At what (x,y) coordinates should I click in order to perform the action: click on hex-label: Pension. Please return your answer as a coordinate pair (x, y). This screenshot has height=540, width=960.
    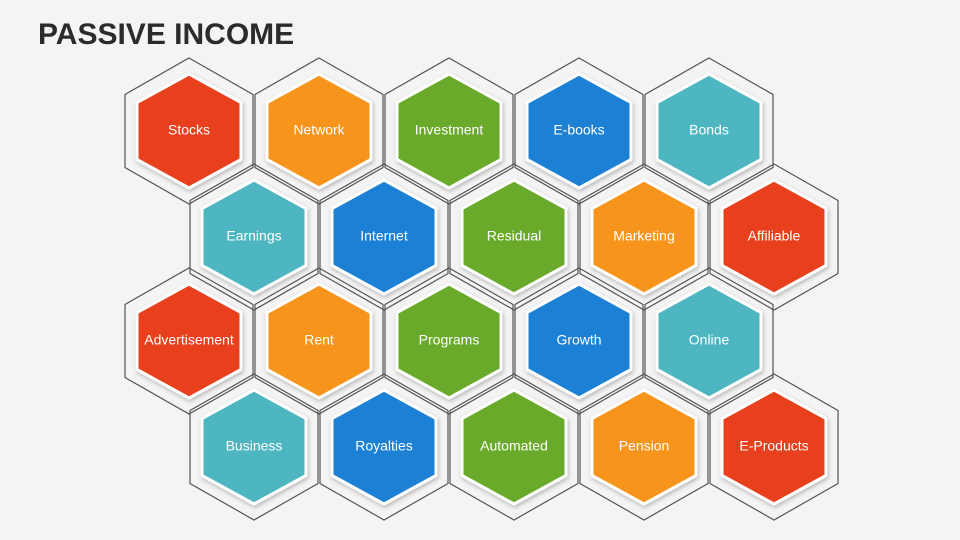
    Looking at the image, I should click on (644, 446).